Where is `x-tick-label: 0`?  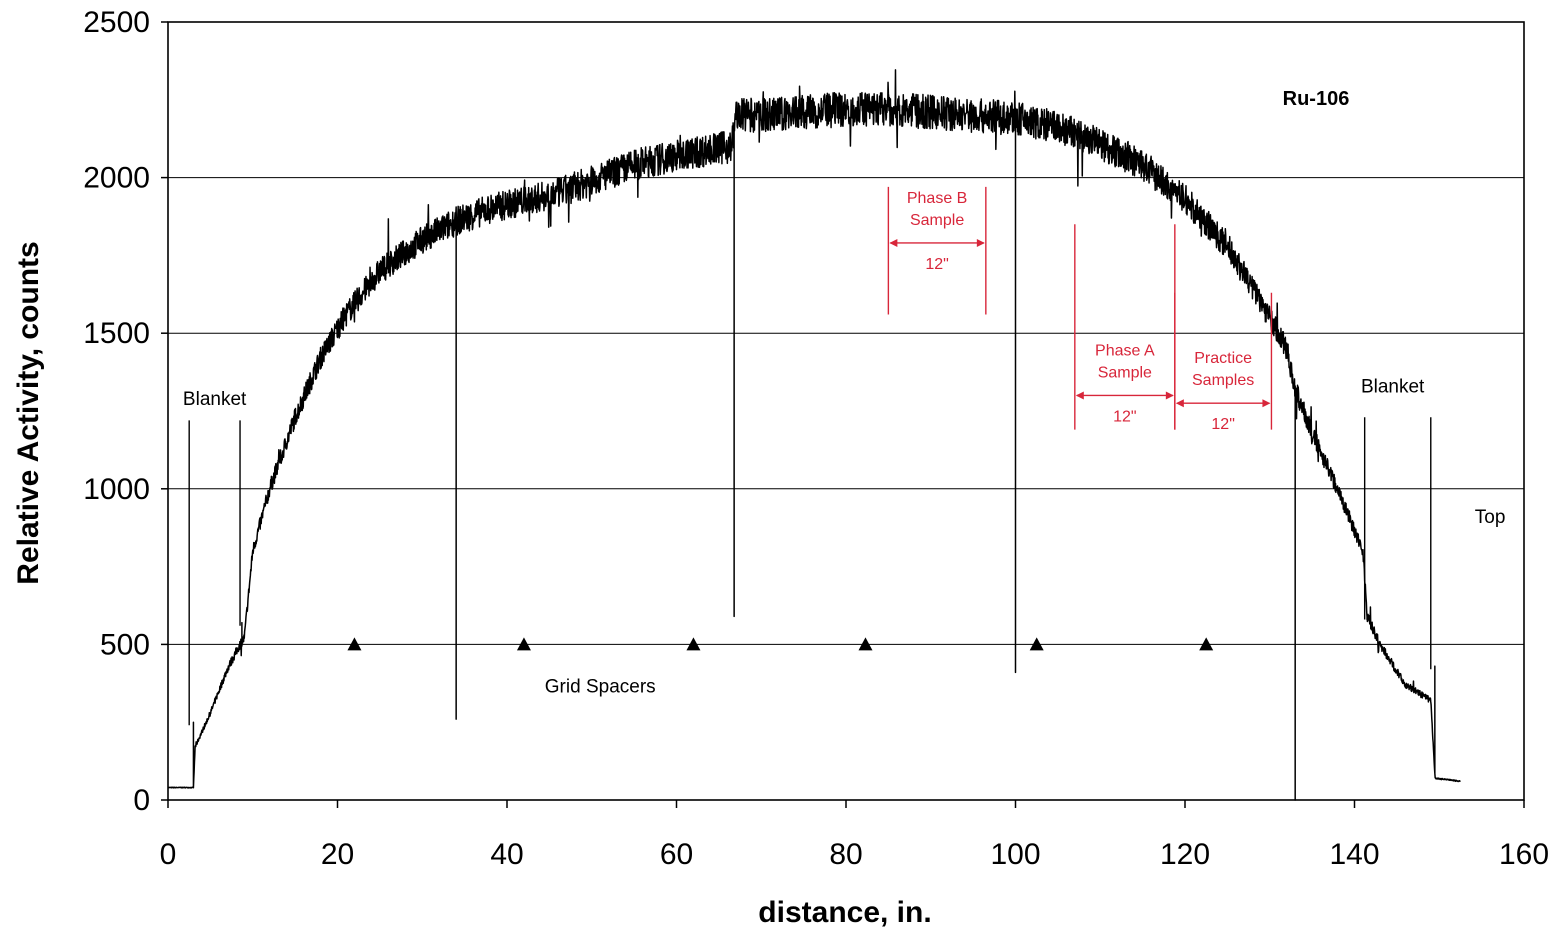 x-tick-label: 0 is located at coordinates (168, 854).